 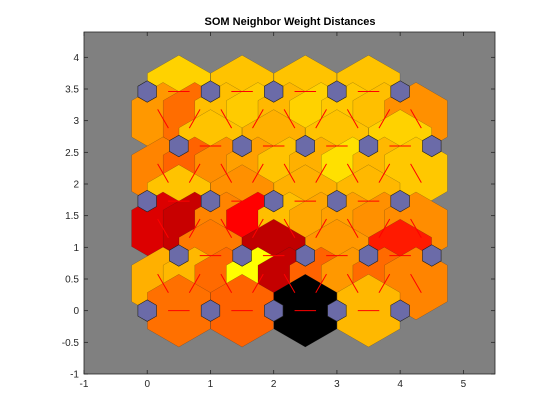 What do you see at coordinates (274, 384) in the screenshot?
I see `x-tick-label: 2` at bounding box center [274, 384].